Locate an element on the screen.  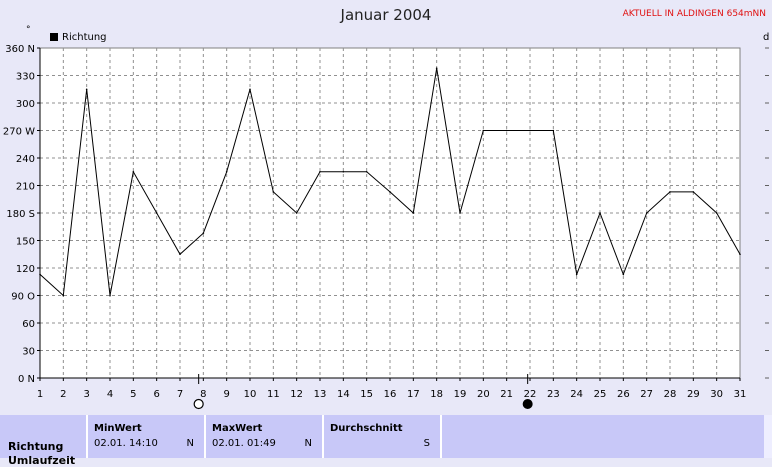
x-tick-label: 23 is located at coordinates (553, 394).